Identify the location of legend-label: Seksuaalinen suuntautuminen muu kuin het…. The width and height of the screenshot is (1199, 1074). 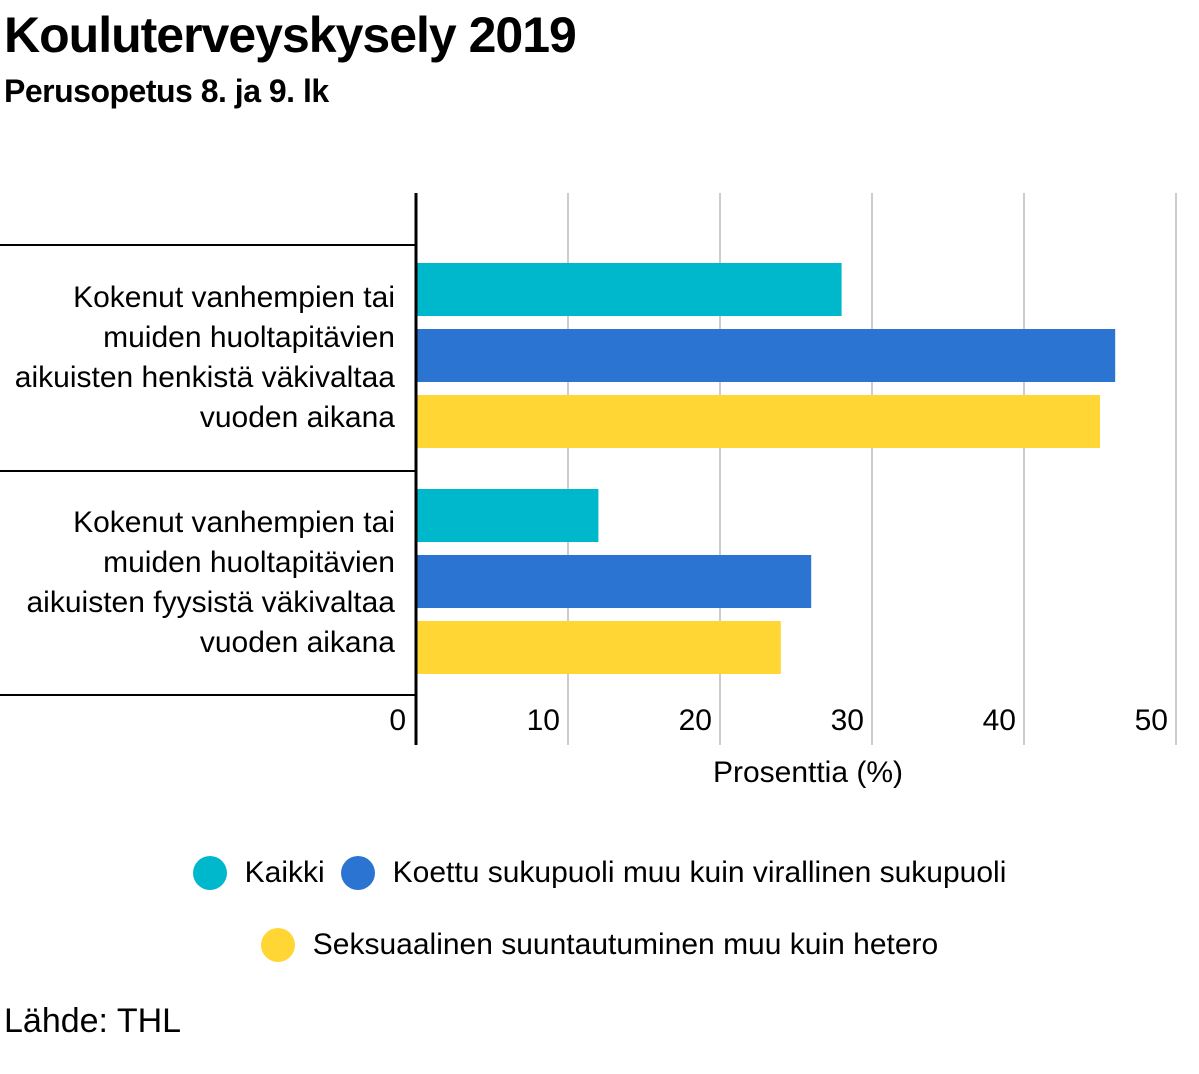
(625, 944).